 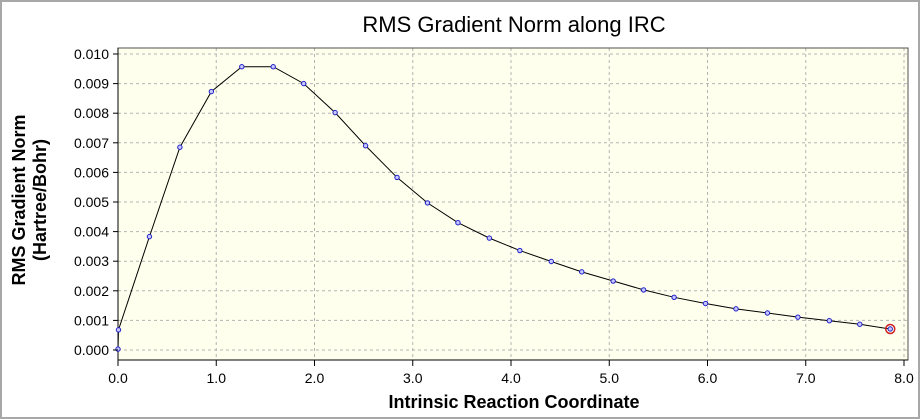 I want to click on x-tick-label: 2.0, so click(x=315, y=378).